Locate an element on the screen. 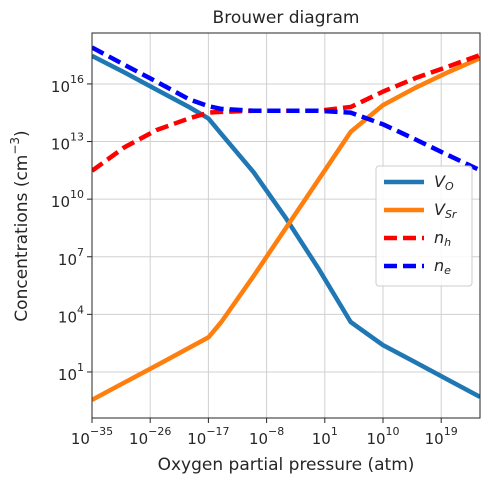  y-tick-label: 10¹ is located at coordinates (71, 372).